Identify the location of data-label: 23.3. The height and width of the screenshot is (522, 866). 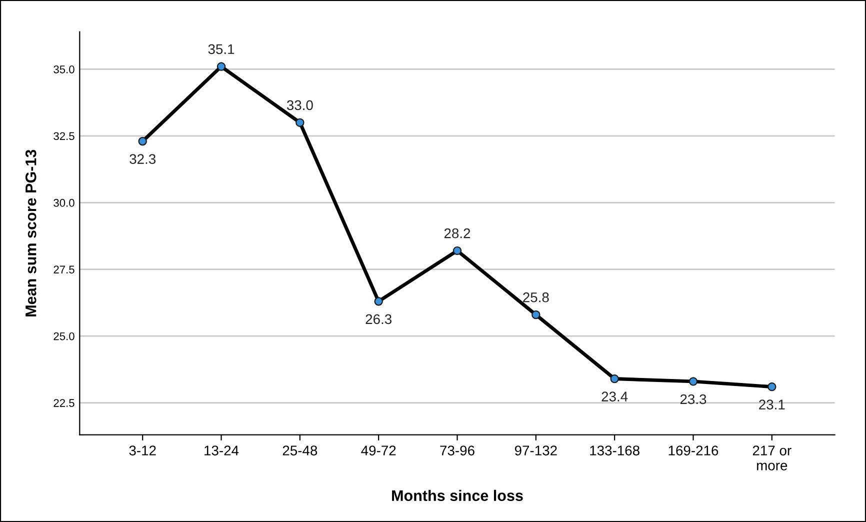
(693, 399).